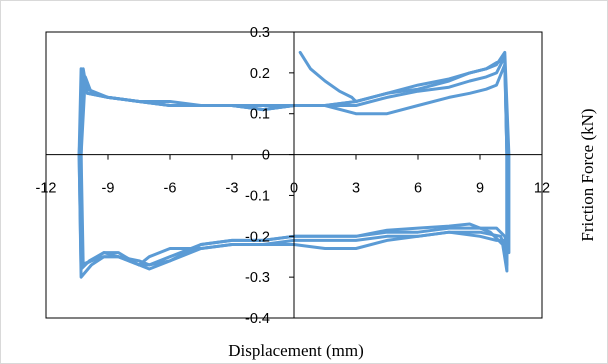  Describe the element at coordinates (296, 350) in the screenshot. I see `x-axis-title: Displacement (mm)` at that location.